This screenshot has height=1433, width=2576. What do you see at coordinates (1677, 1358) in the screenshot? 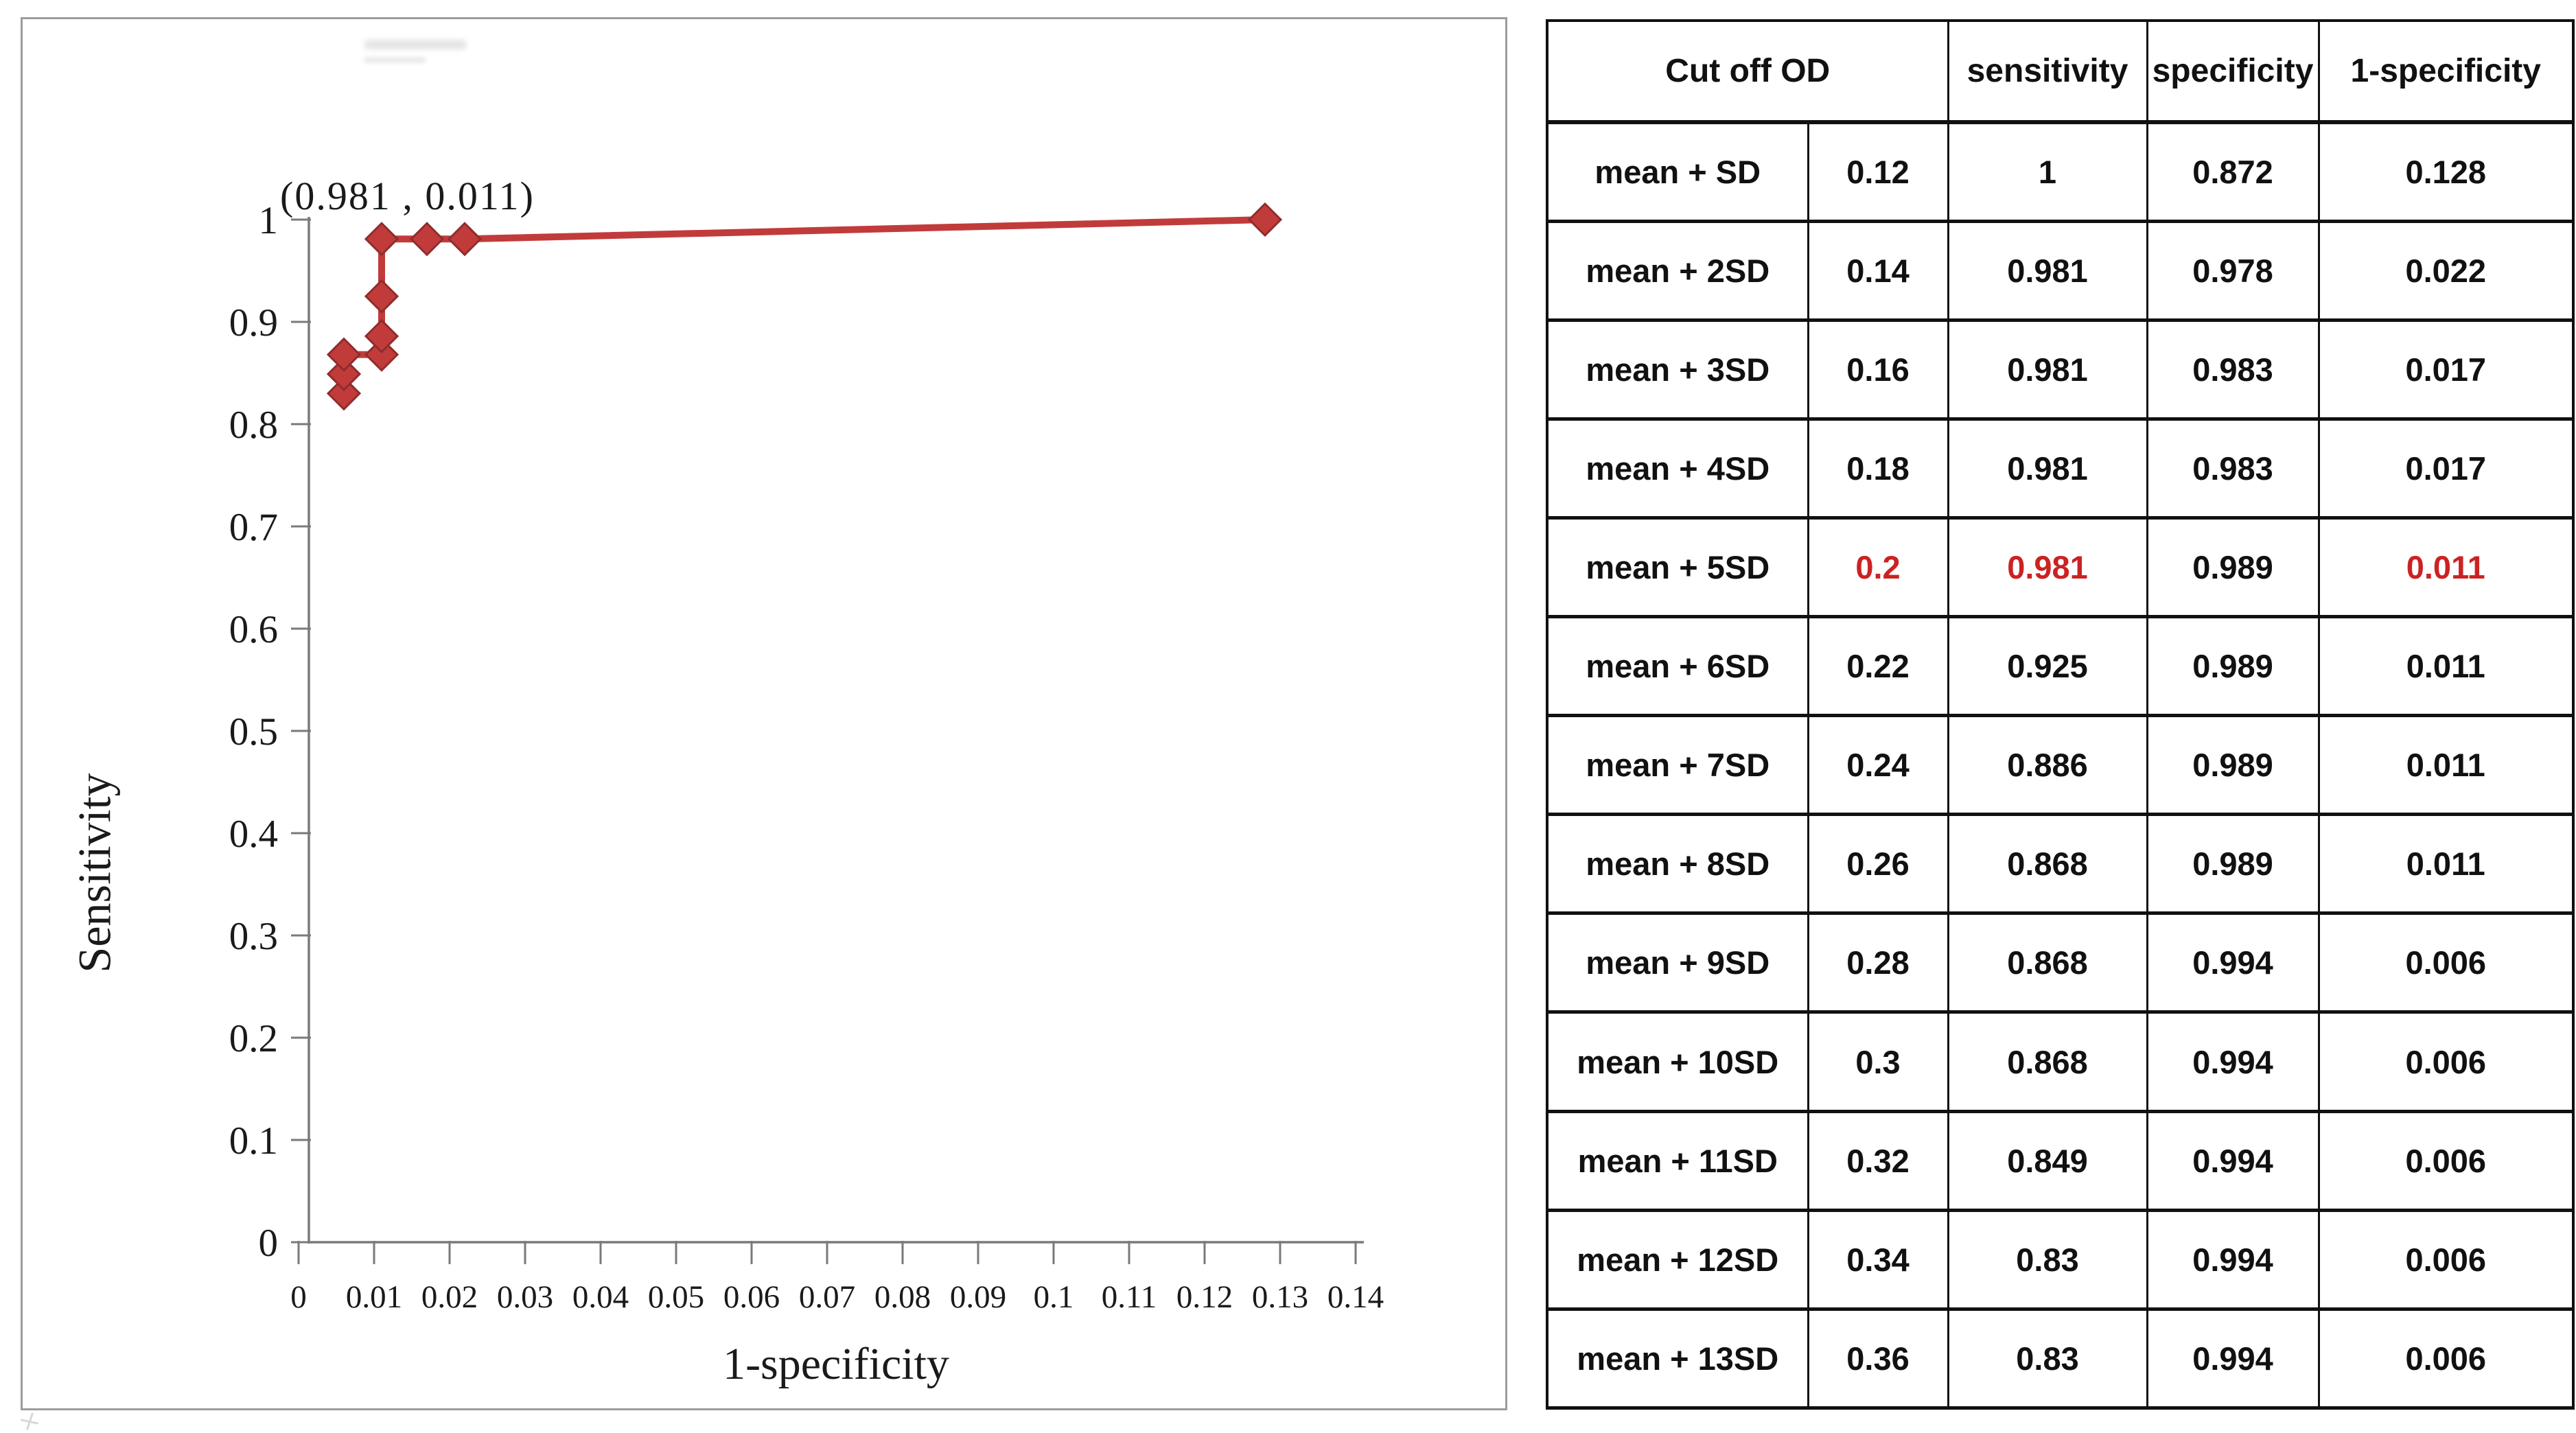
I see `cutoff-label-cell: mean + 13SD` at bounding box center [1677, 1358].